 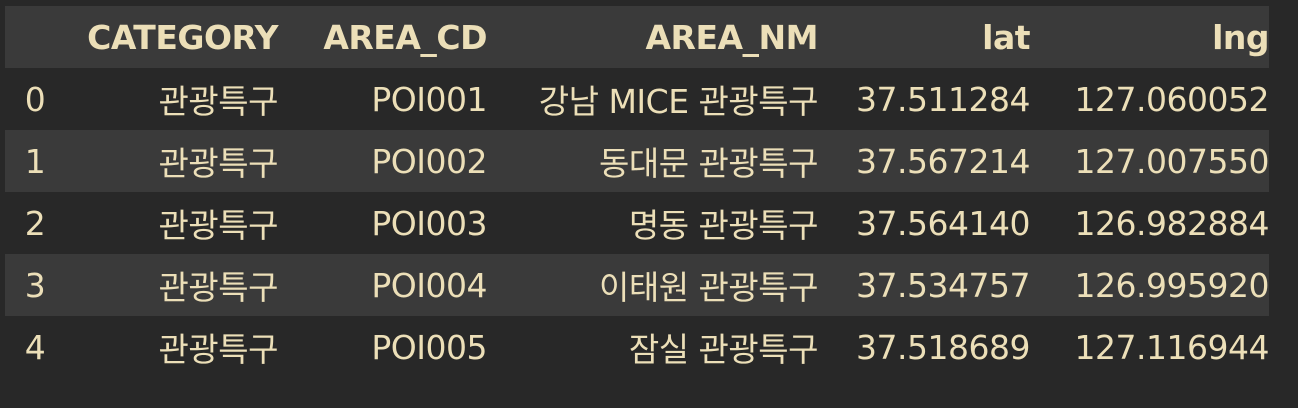 I want to click on cell-lat: 37.511284, so click(x=943, y=99).